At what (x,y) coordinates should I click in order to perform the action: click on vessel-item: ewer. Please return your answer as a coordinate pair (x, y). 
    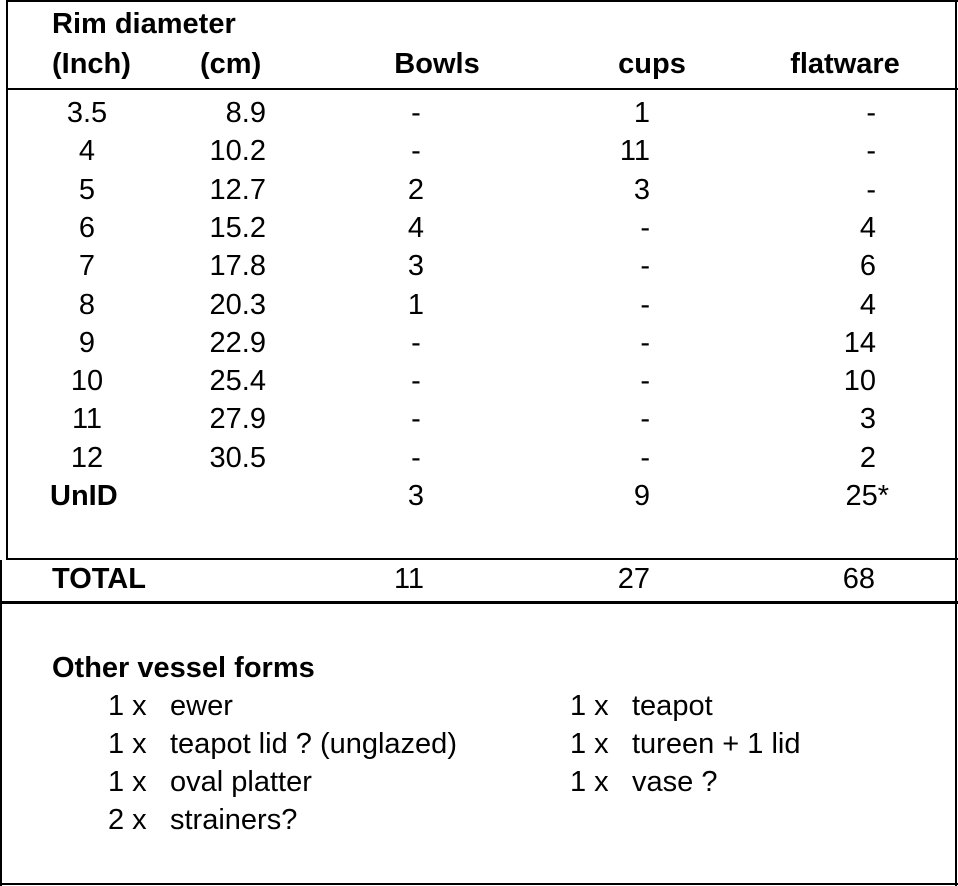
    Looking at the image, I should click on (201, 706).